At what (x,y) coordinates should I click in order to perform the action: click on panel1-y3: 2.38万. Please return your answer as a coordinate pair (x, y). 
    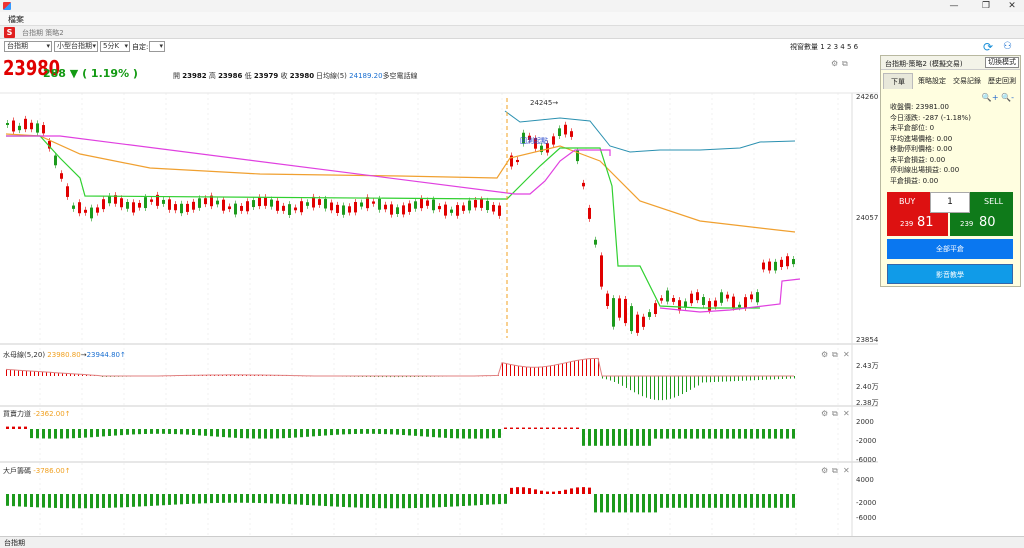
    Looking at the image, I should click on (867, 403).